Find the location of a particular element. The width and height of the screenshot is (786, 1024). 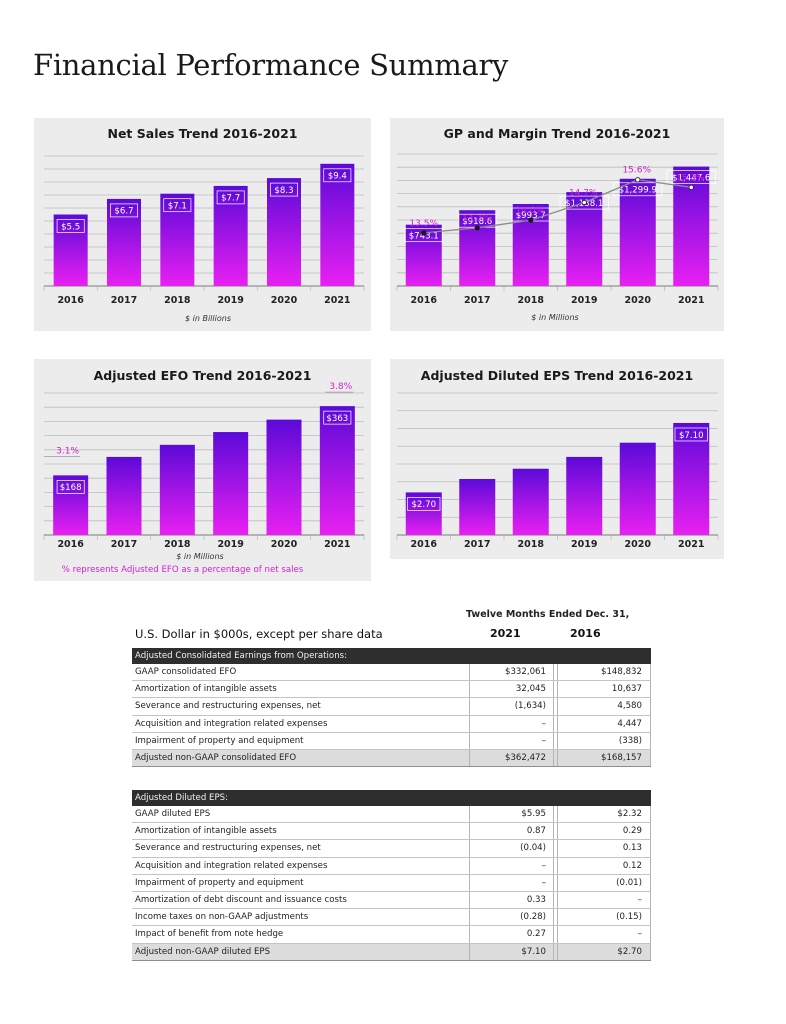

row-label: GAAP consolidated EFO is located at coordinates (299, 672).